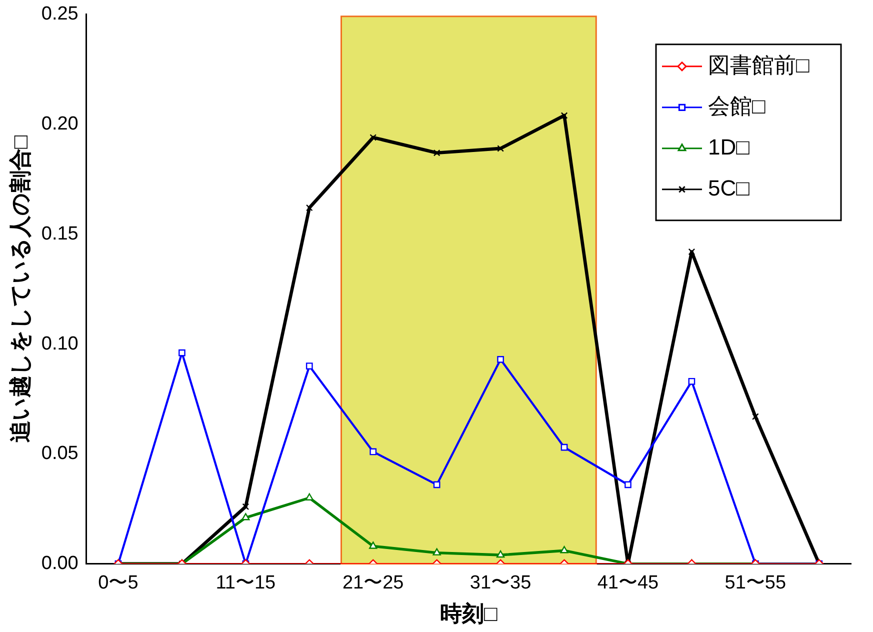  I want to click on legend-label: 図書館前□, so click(759, 65).